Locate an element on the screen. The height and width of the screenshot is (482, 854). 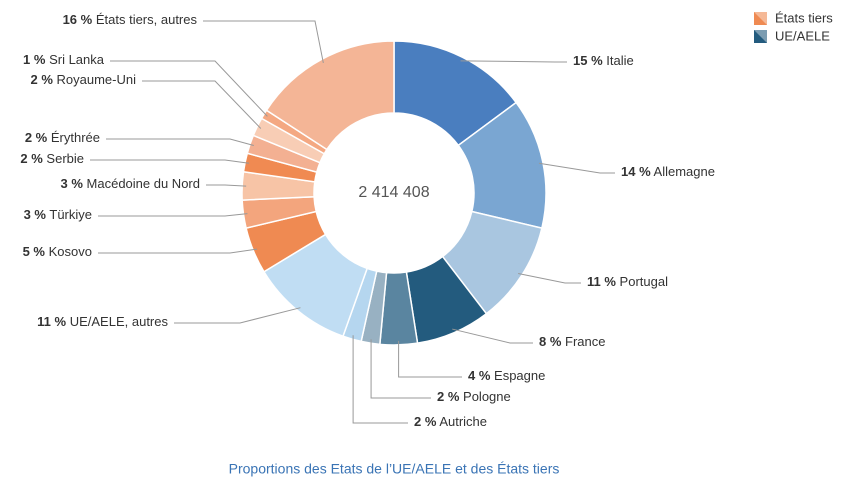
slice-label: 11 % Portugal is located at coordinates (627, 281).